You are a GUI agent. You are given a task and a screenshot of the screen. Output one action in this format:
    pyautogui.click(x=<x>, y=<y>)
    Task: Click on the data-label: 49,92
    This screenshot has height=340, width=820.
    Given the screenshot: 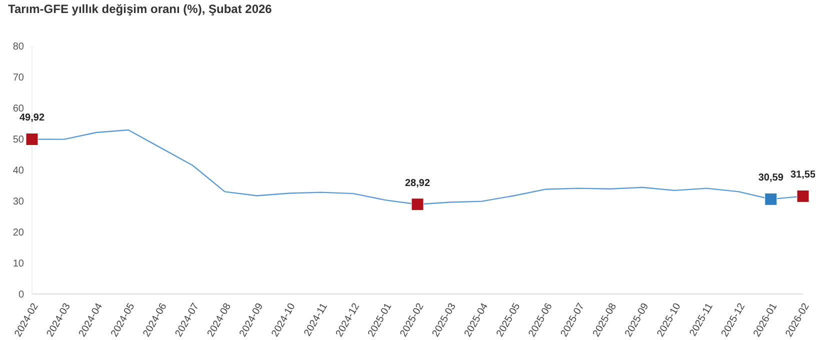 What is the action you would take?
    pyautogui.click(x=32, y=118)
    